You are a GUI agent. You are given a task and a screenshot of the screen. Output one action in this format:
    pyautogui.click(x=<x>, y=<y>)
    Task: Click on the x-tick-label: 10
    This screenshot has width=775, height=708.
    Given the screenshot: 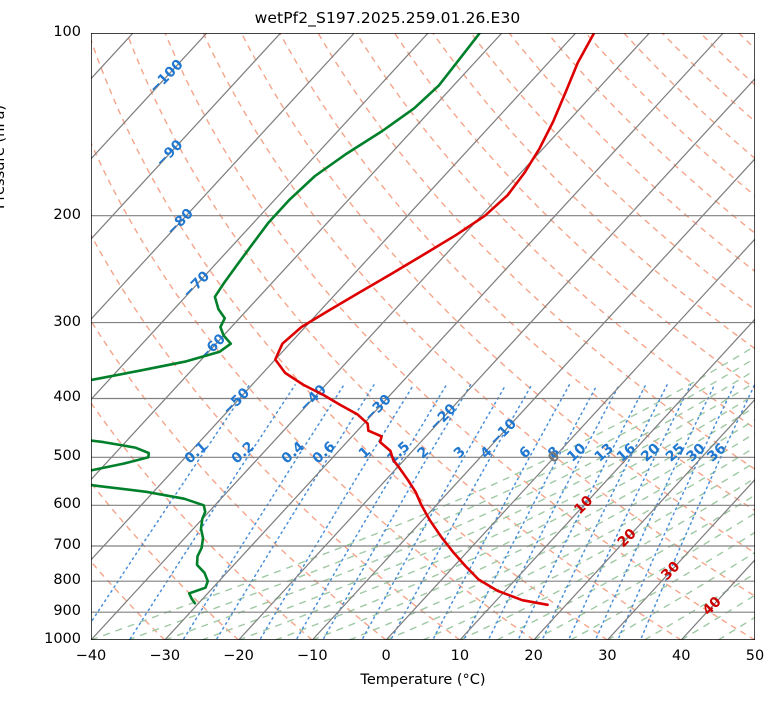 What is the action you would take?
    pyautogui.click(x=460, y=656)
    